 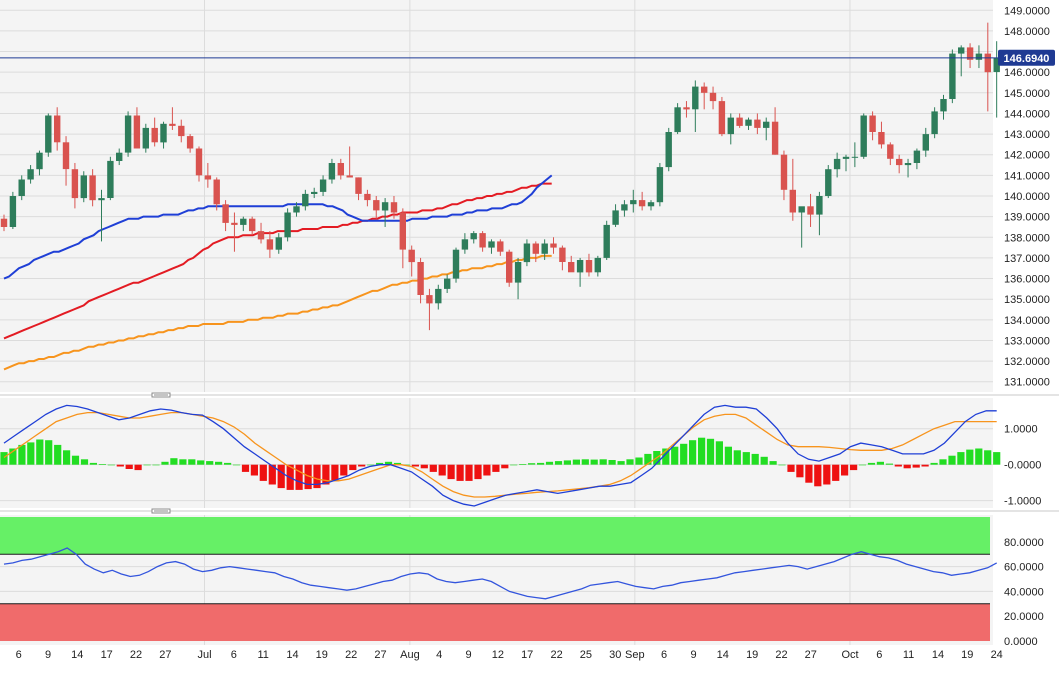 I want to click on moving-average-lines, so click(x=278, y=272).